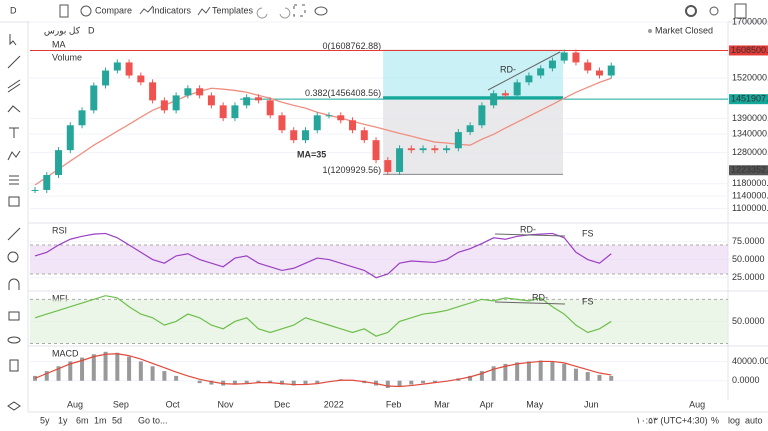  Describe the element at coordinates (14, 180) in the screenshot. I see `prediction-tool` at that location.